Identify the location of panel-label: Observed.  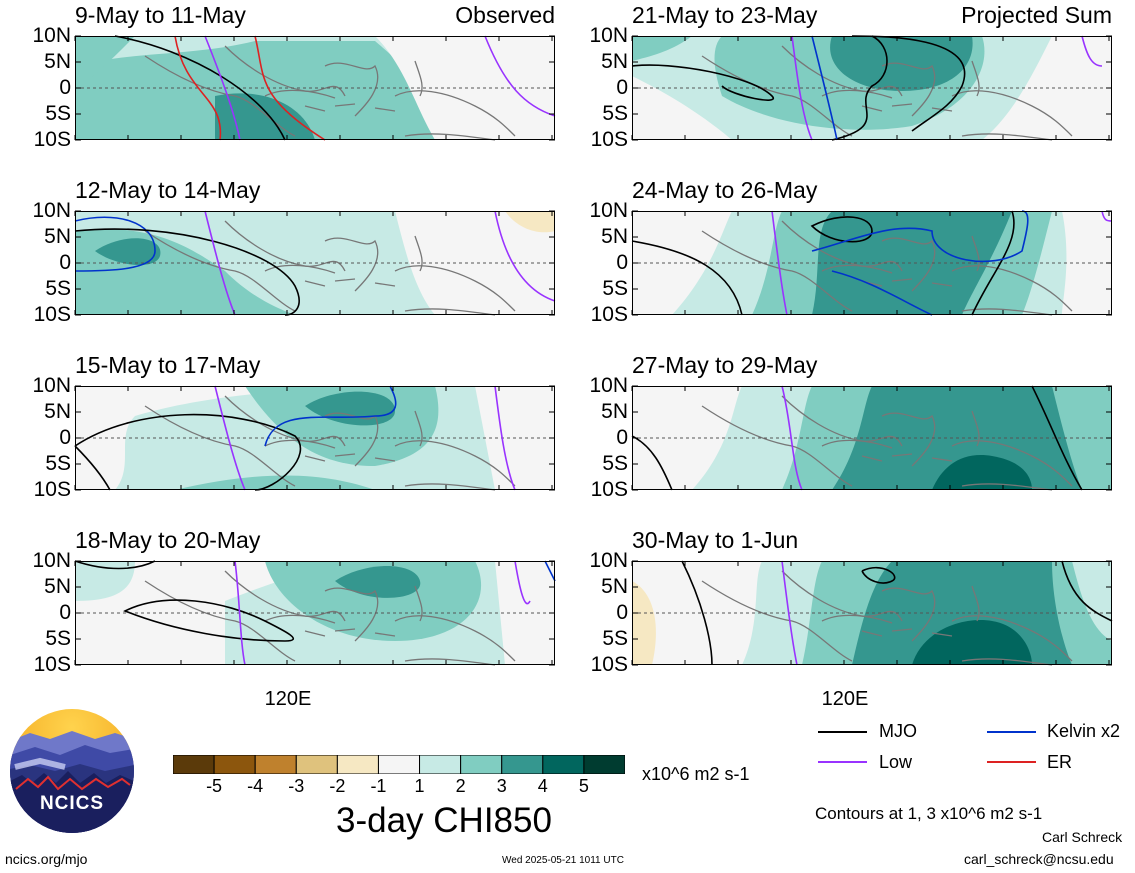
(505, 15).